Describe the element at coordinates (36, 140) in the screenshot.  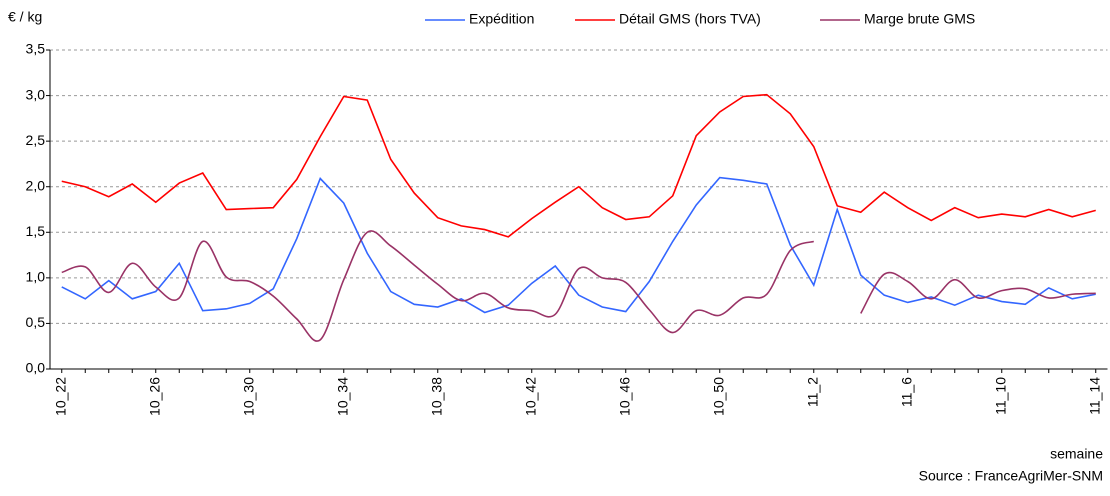
I see `y-tick-label: 2,5` at that location.